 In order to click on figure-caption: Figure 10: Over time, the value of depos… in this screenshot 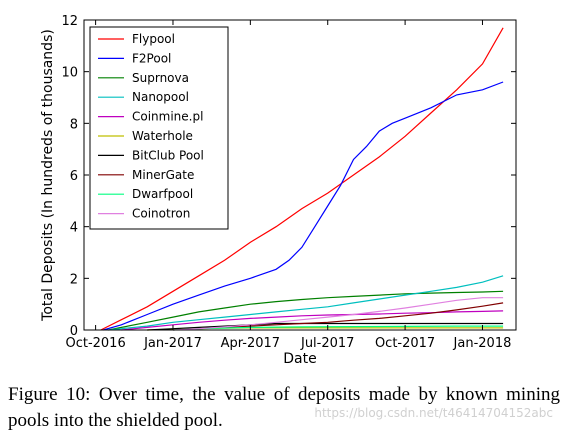, I will do `click(284, 407)`.